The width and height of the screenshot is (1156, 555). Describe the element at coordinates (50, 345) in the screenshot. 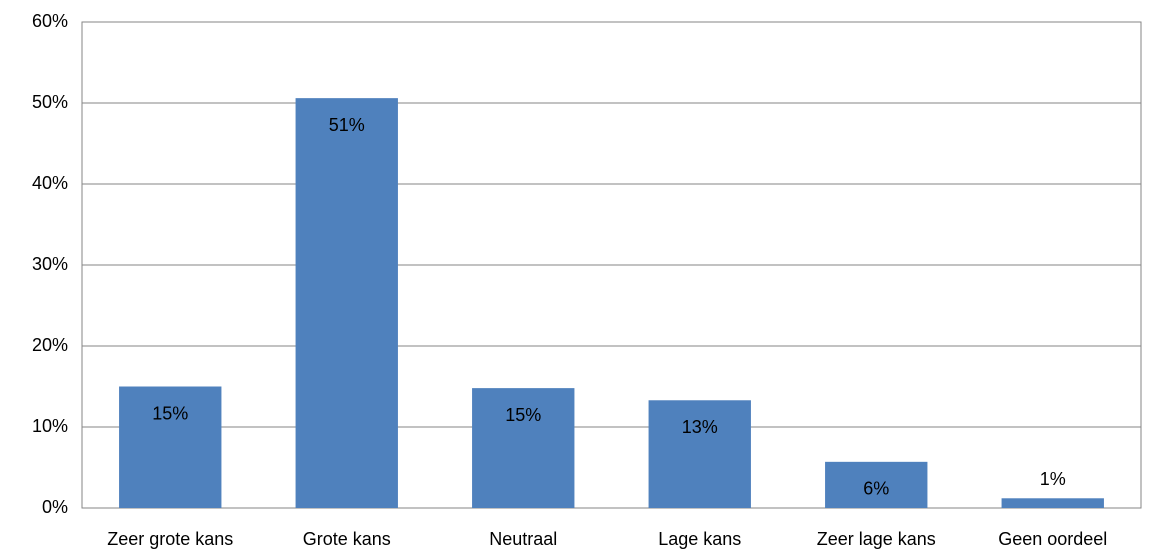

I see `y-tick-label: 20%` at that location.